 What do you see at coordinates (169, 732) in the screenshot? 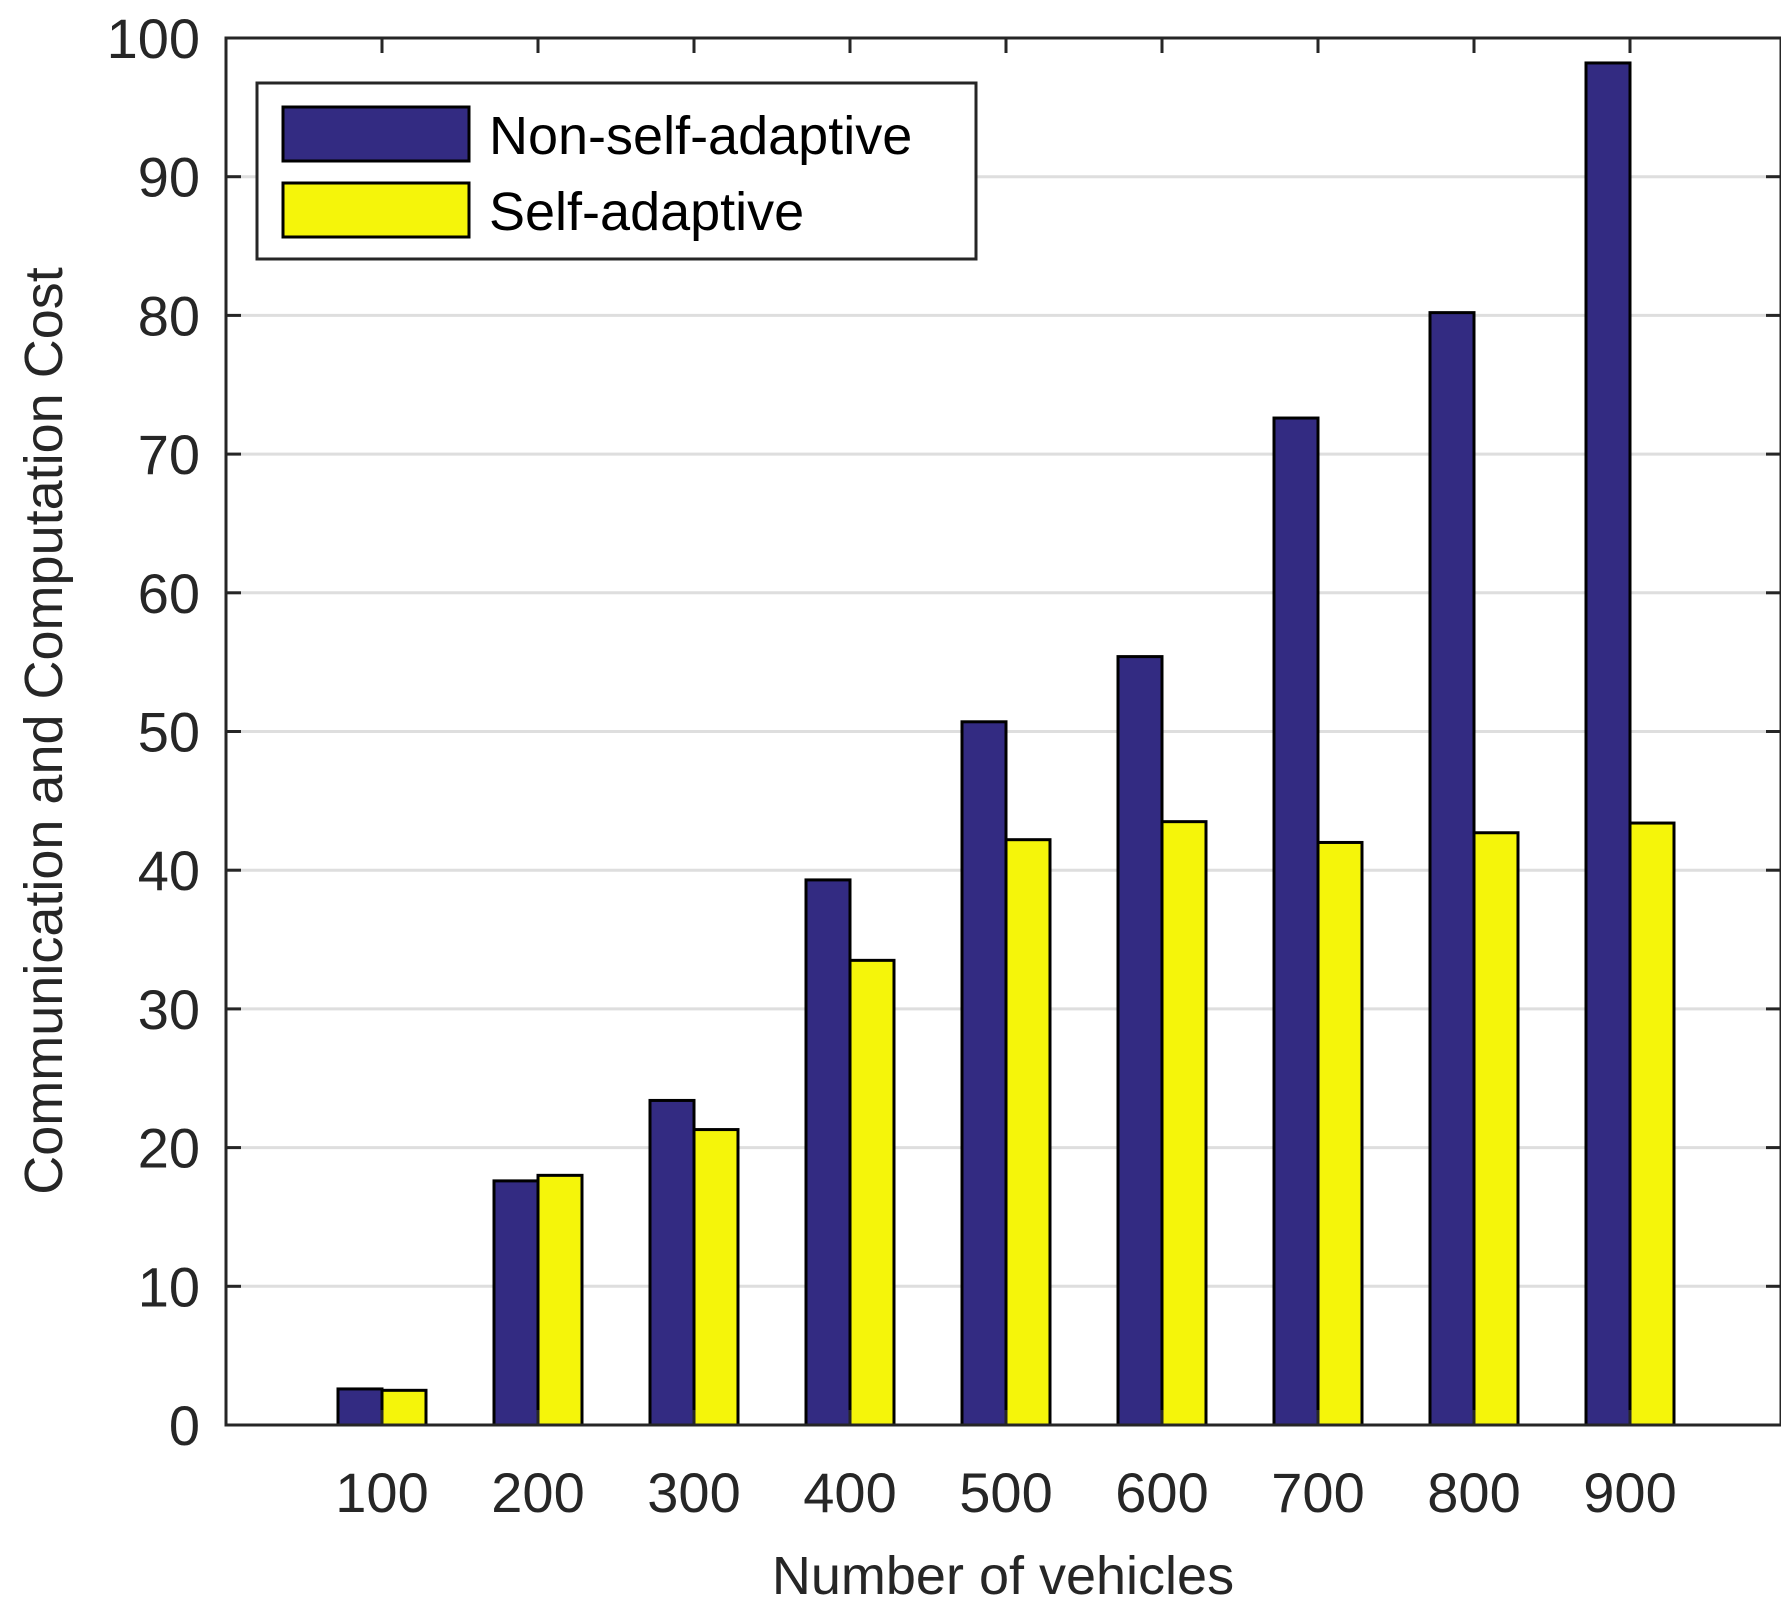
I see `y-tick-label: 50` at bounding box center [169, 732].